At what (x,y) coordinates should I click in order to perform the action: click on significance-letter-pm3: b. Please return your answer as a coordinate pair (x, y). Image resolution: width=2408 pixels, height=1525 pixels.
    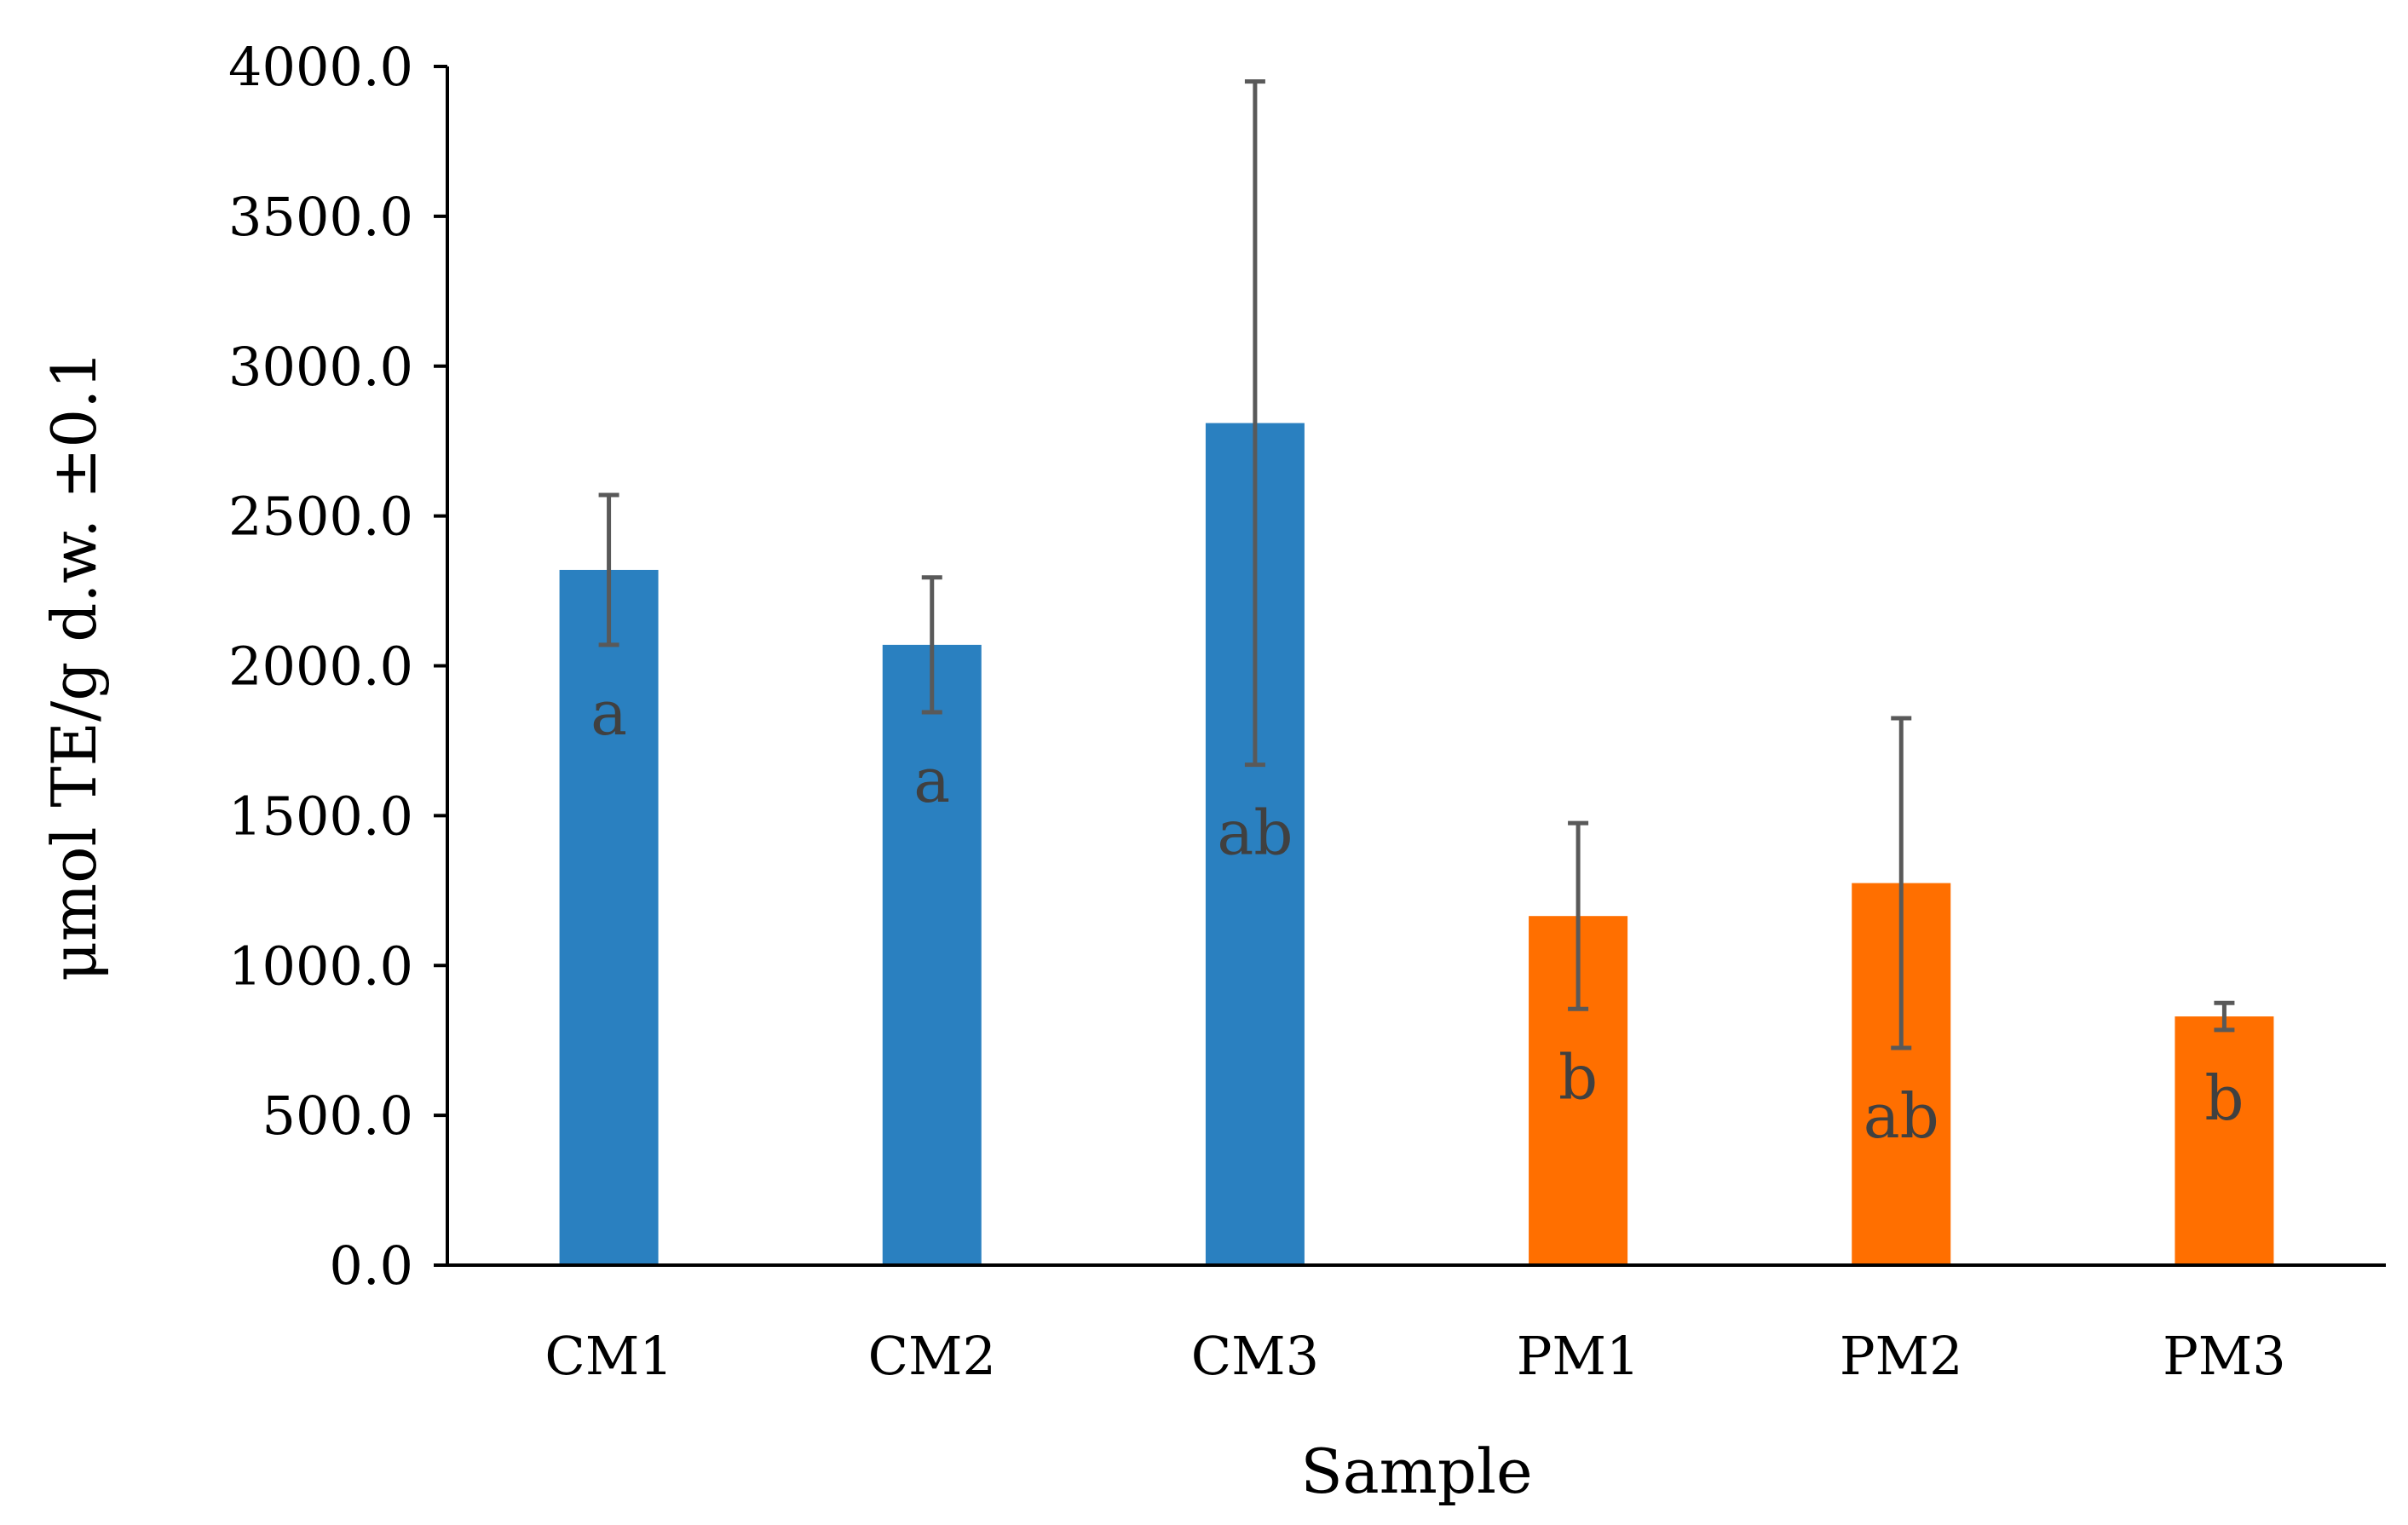
    Looking at the image, I should click on (2224, 1098).